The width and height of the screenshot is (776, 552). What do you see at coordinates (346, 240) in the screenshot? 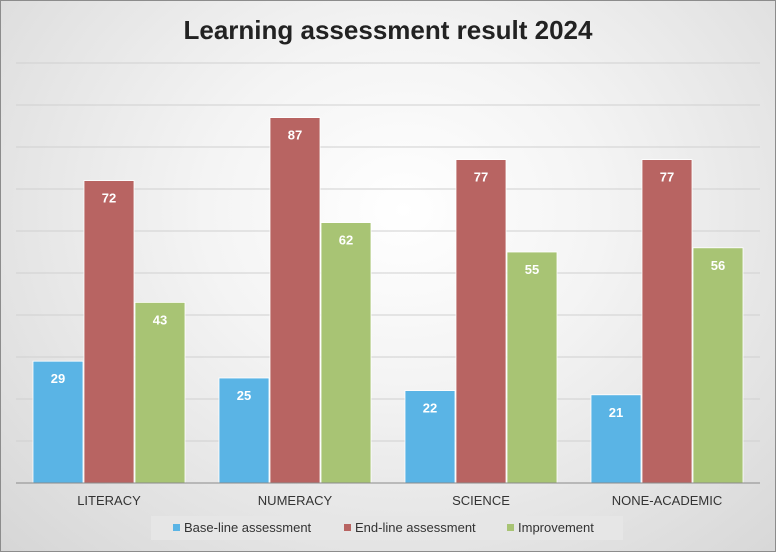
I see `data-label: 62` at bounding box center [346, 240].